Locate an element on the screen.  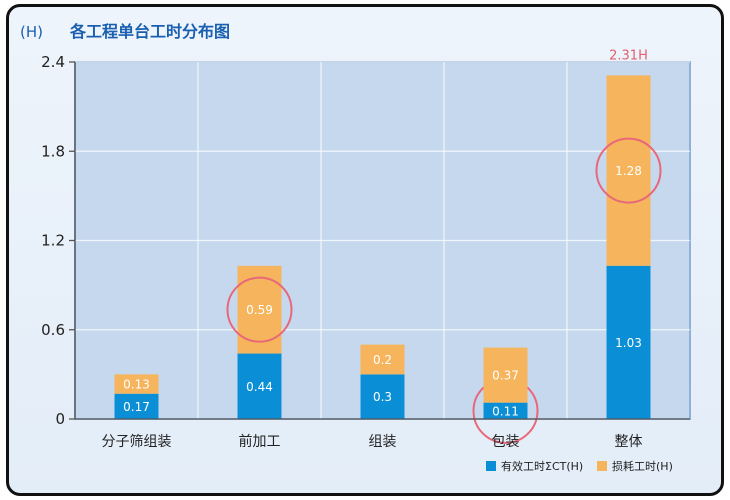
x-axis: 分子筛组装 前加工 组装 包装 整体 is located at coordinates (382, 434).